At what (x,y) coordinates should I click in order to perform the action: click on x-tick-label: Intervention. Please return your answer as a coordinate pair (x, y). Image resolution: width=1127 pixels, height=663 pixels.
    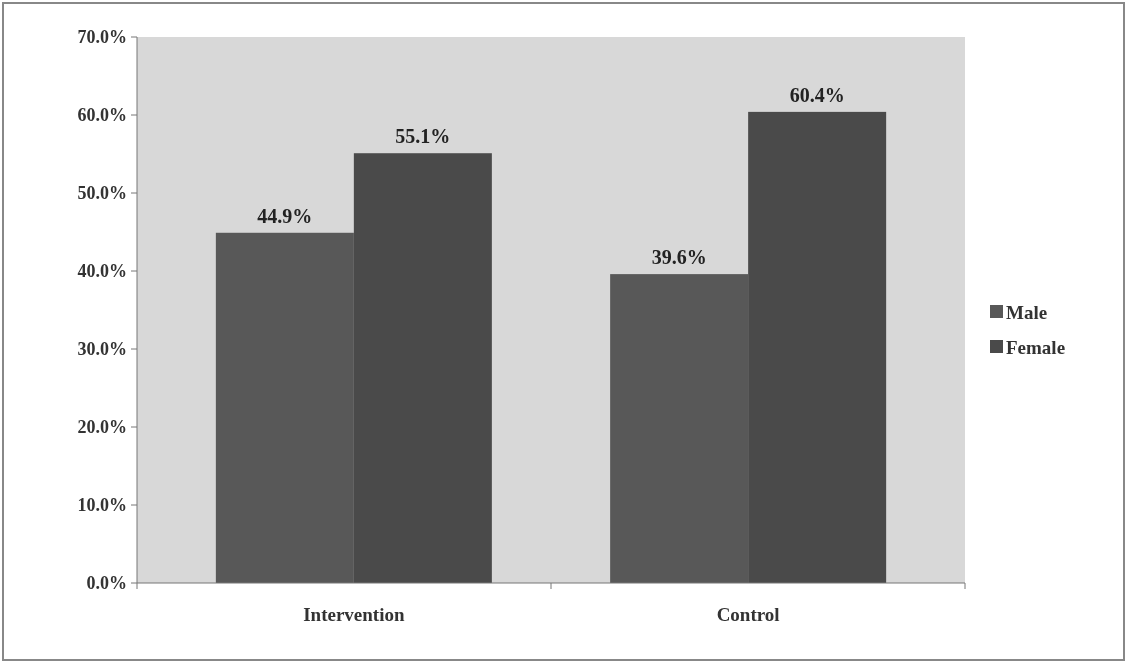
    Looking at the image, I should click on (354, 614).